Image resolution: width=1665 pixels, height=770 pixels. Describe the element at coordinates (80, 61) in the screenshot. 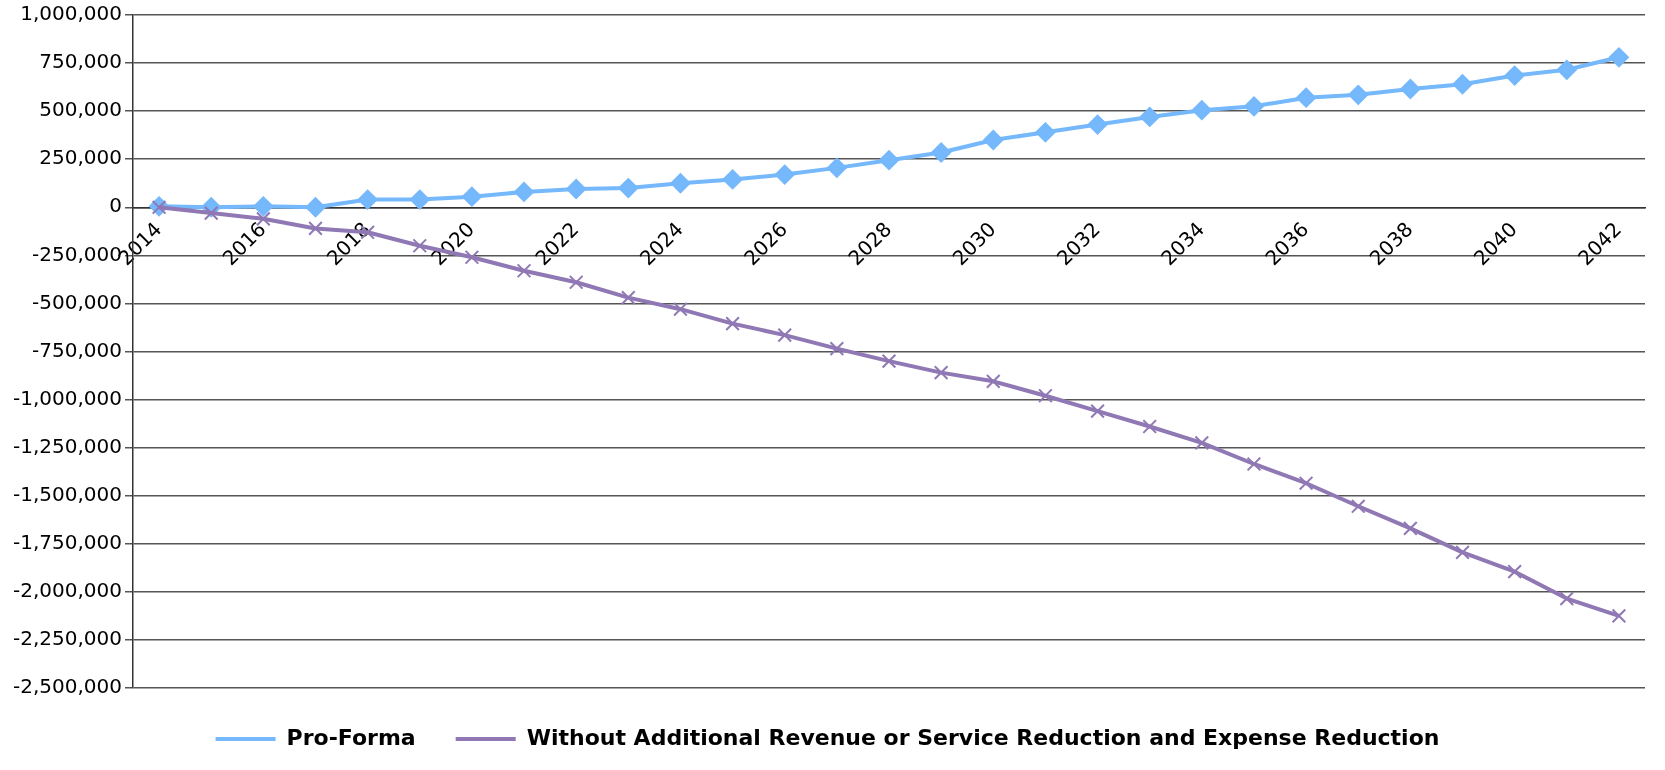

I see `y-tick-label: 750,000` at that location.